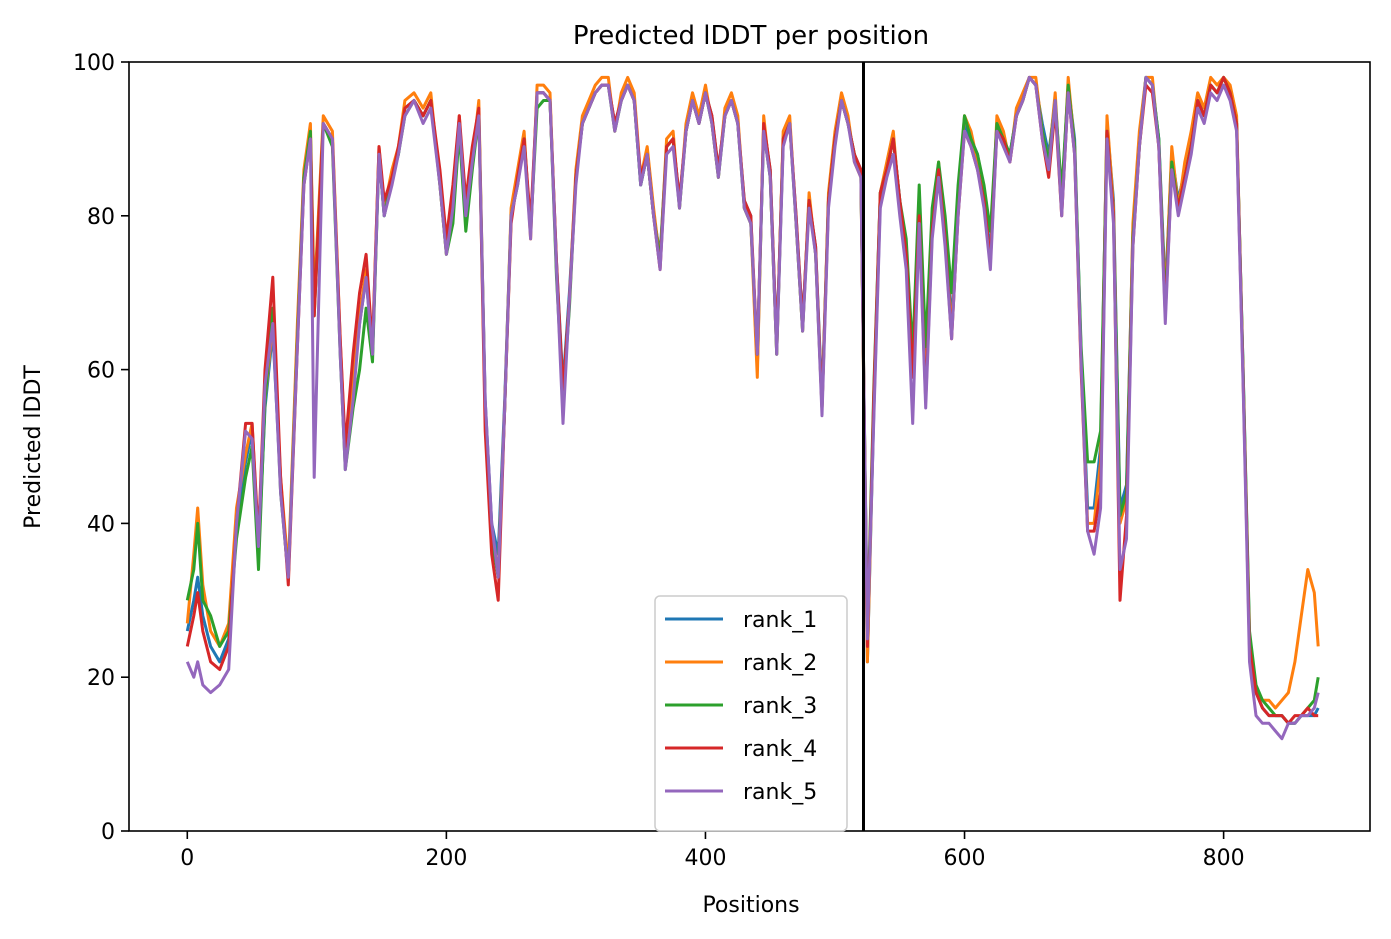 This screenshot has height=939, width=1391. Describe the element at coordinates (780, 749) in the screenshot. I see `legend-label-rank_4: rank_4` at that location.